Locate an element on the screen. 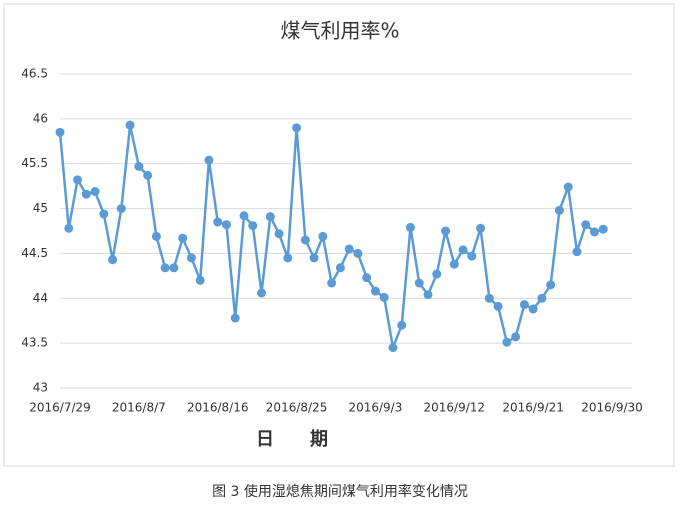 This screenshot has height=514, width=680. y-tick-label: 43.5 is located at coordinates (34, 343).